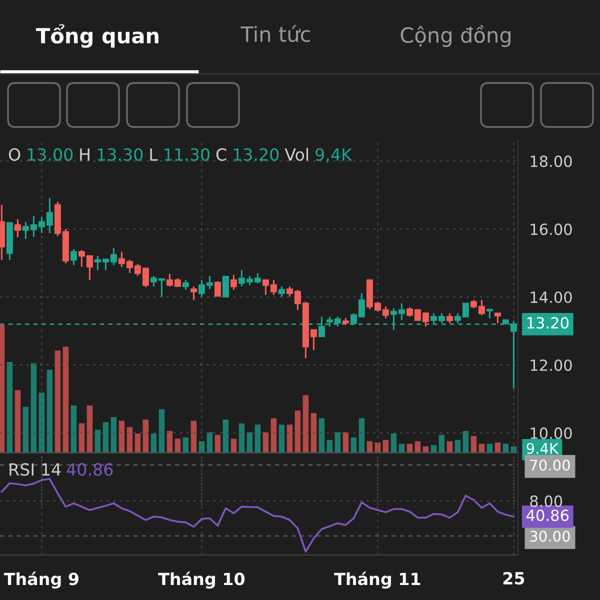 The image size is (600, 600). What do you see at coordinates (97, 36) in the screenshot?
I see `text: Tổng quan` at bounding box center [97, 36].